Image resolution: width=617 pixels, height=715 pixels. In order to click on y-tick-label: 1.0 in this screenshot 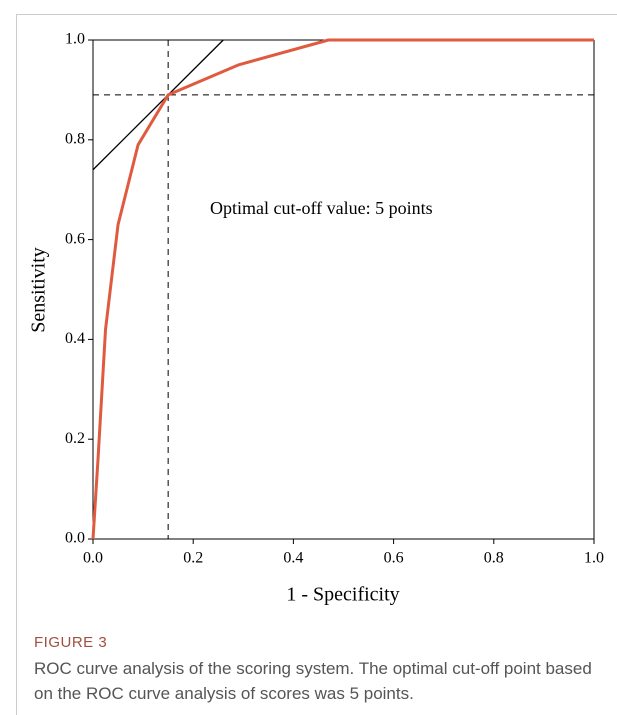, I will do `click(75, 39)`.